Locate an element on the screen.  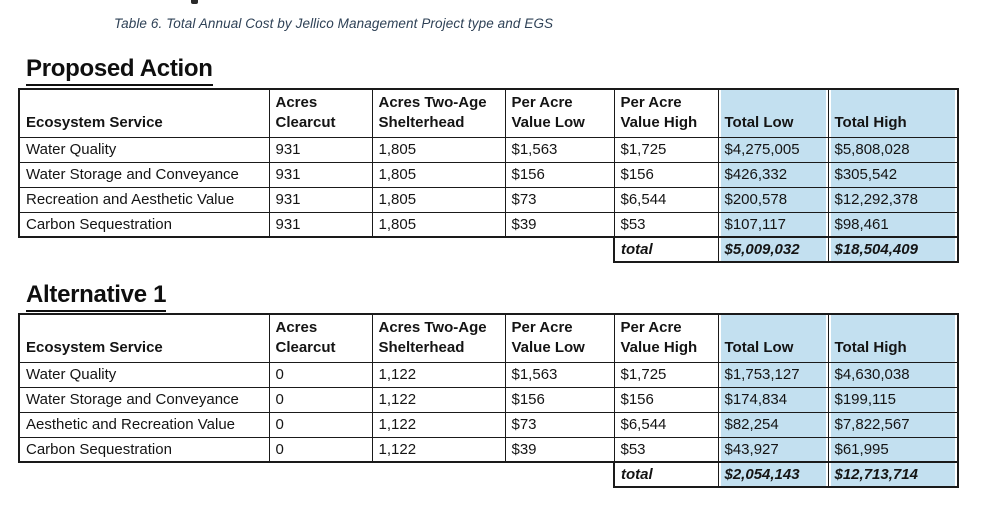
cell: Recreation and Aesthetic Value is located at coordinates (144, 199).